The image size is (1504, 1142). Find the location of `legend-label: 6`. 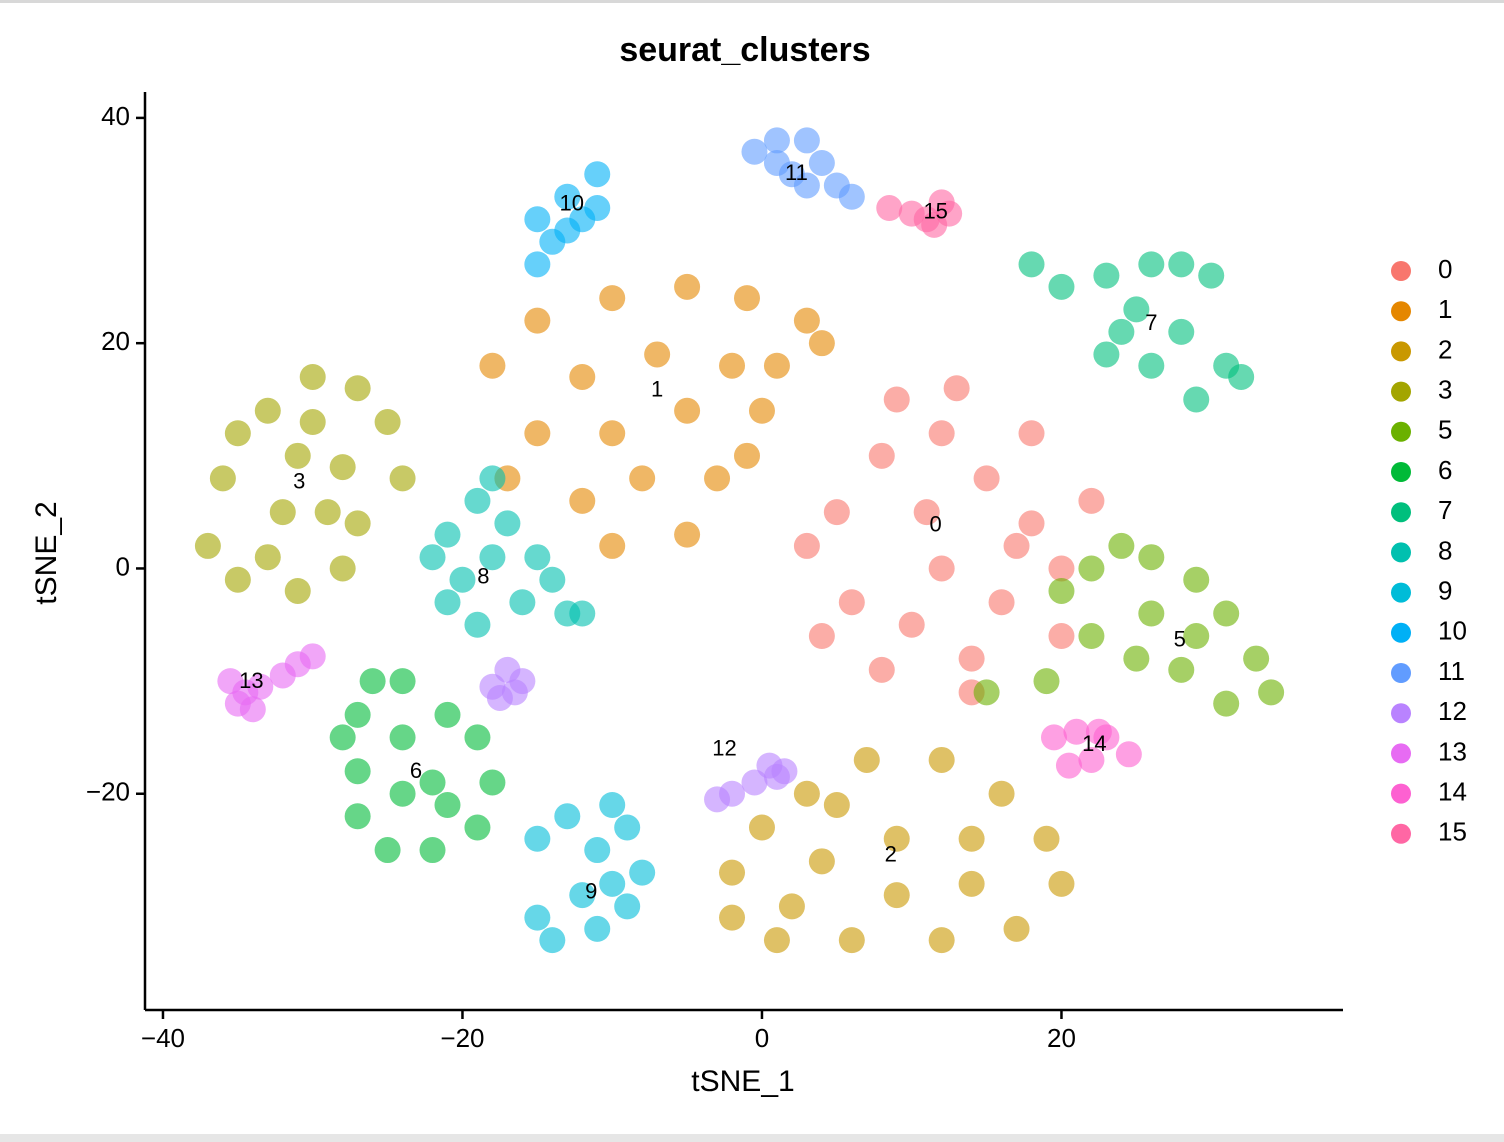

legend-label: 6 is located at coordinates (1445, 470).